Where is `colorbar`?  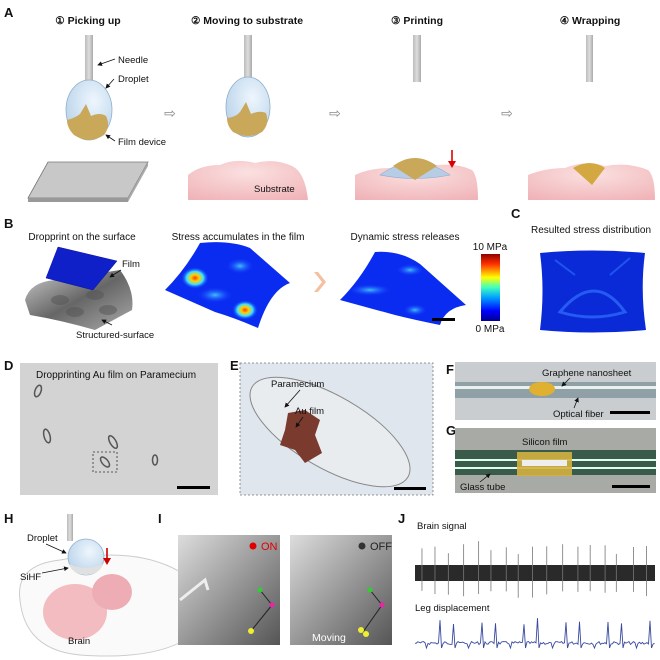
colorbar is located at coordinates (490, 287).